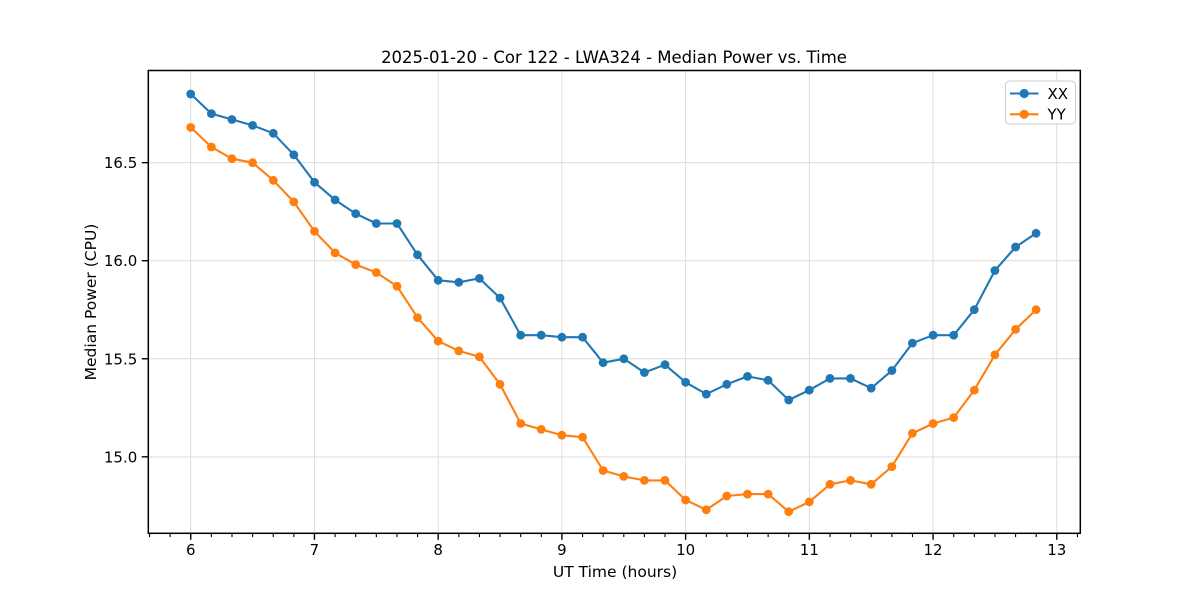  What do you see at coordinates (685, 550) in the screenshot?
I see `x-tick-label: 10` at bounding box center [685, 550].